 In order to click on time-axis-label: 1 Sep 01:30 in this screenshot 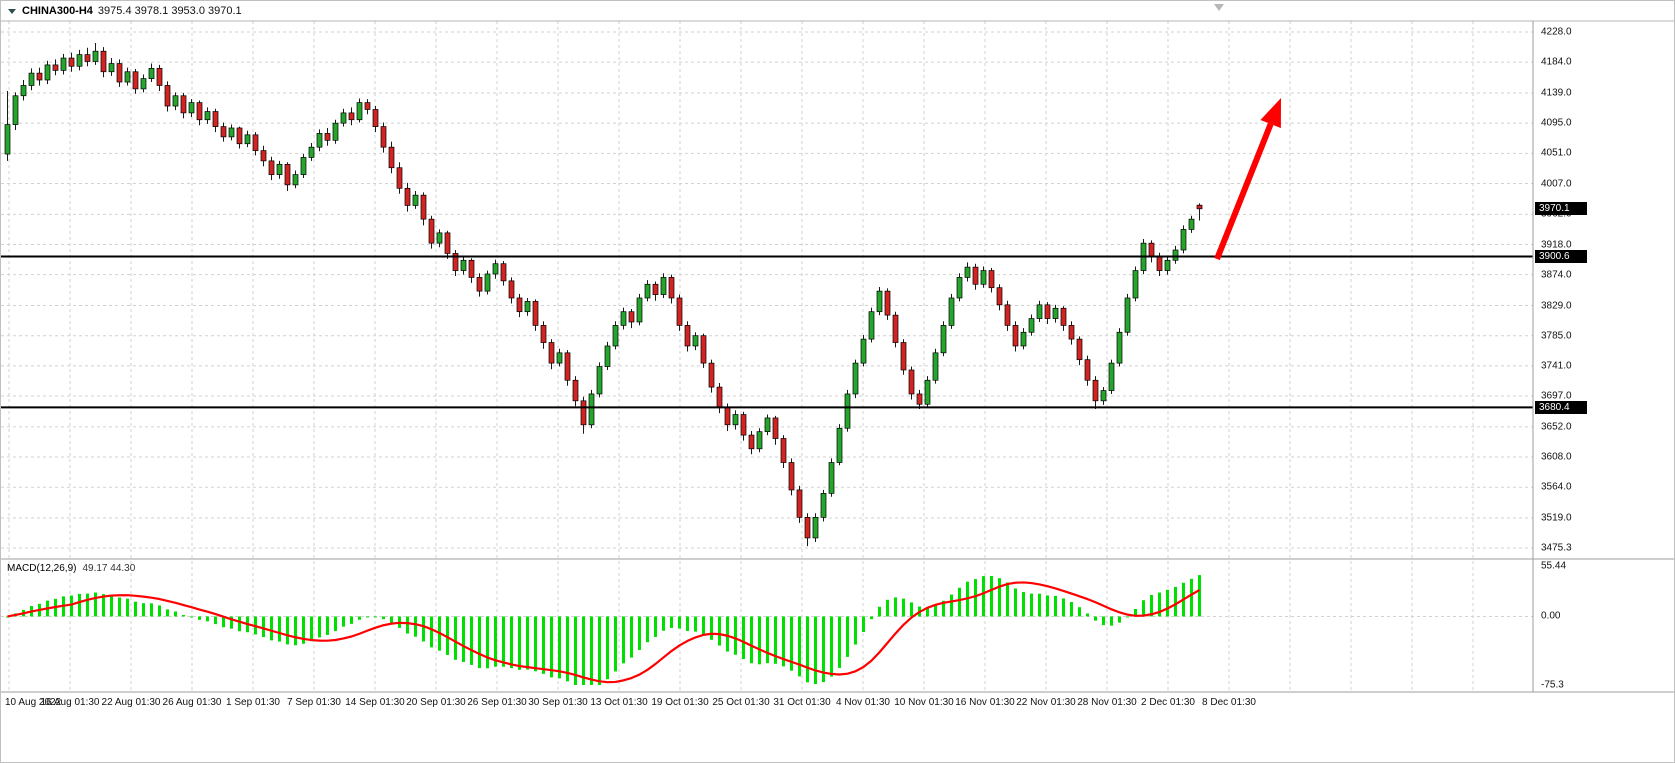, I will do `click(253, 702)`.